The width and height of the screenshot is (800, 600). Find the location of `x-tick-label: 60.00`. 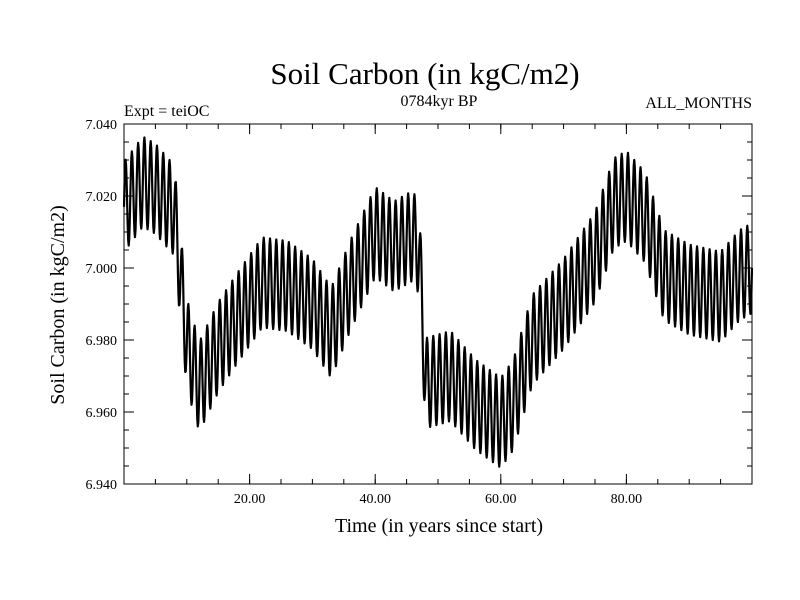

x-tick-label: 60.00 is located at coordinates (501, 499).